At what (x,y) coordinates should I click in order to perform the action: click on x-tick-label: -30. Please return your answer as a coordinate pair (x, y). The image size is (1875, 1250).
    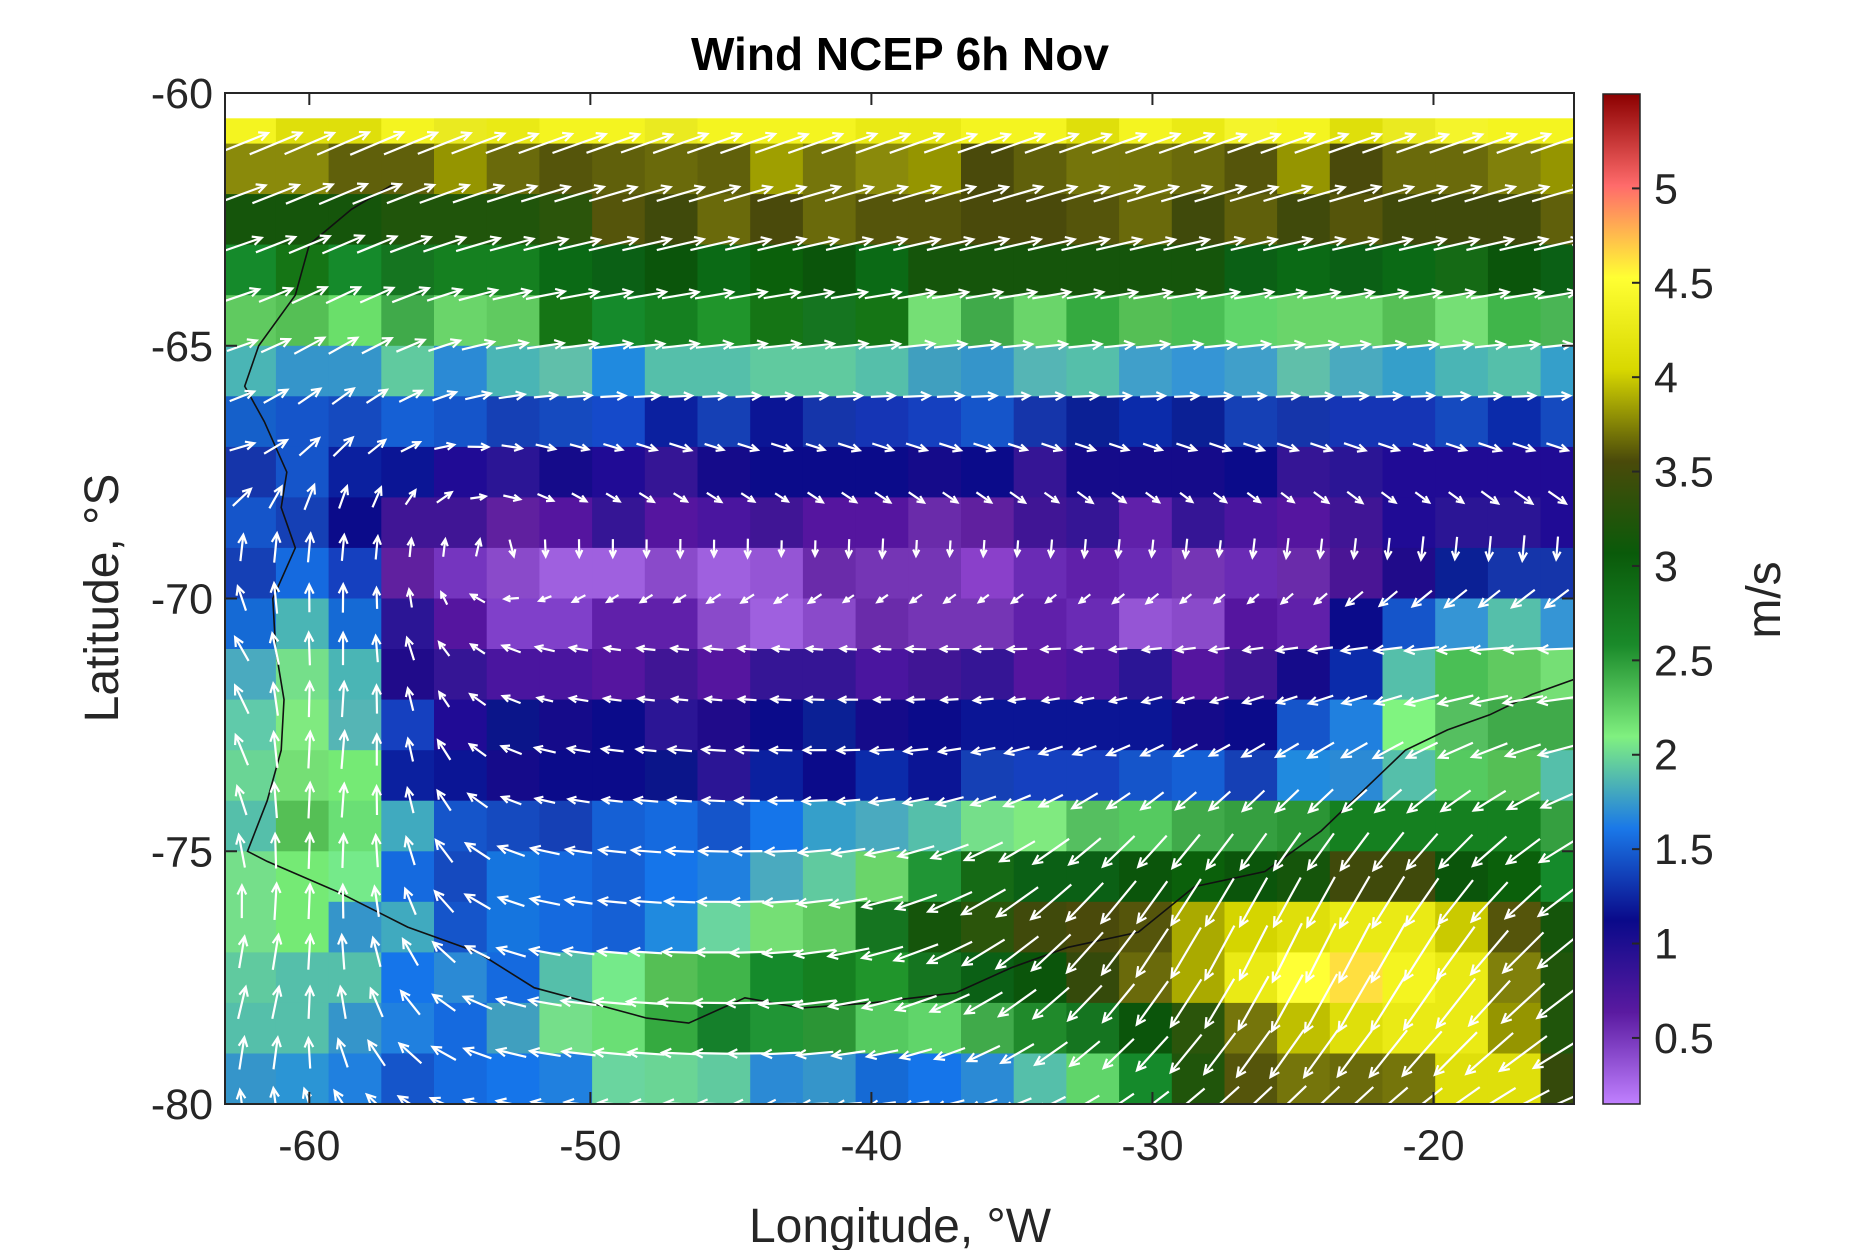
    Looking at the image, I should click on (1152, 1146).